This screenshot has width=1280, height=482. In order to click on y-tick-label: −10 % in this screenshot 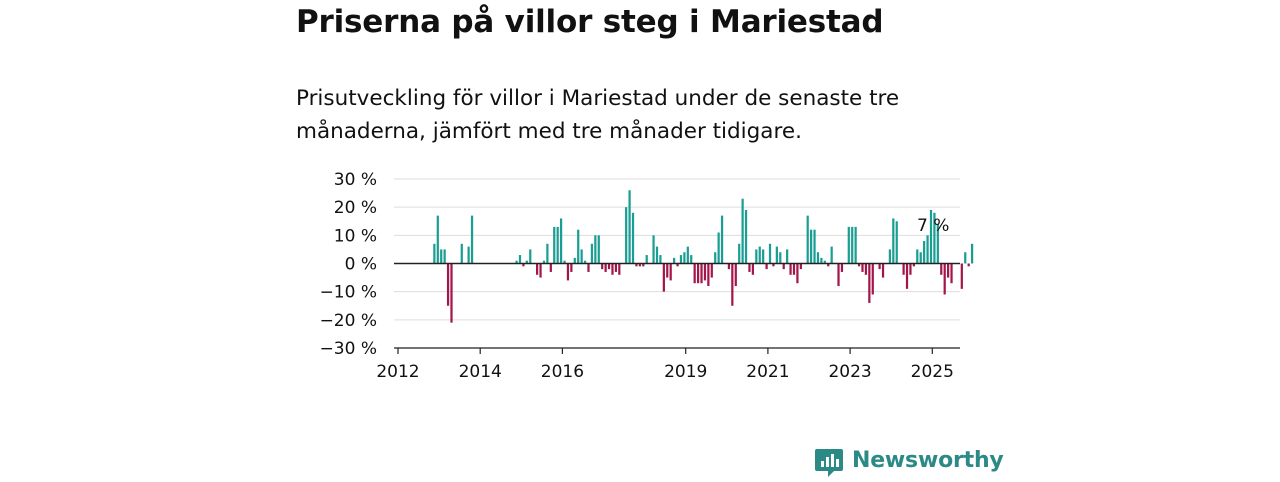, I will do `click(348, 293)`.